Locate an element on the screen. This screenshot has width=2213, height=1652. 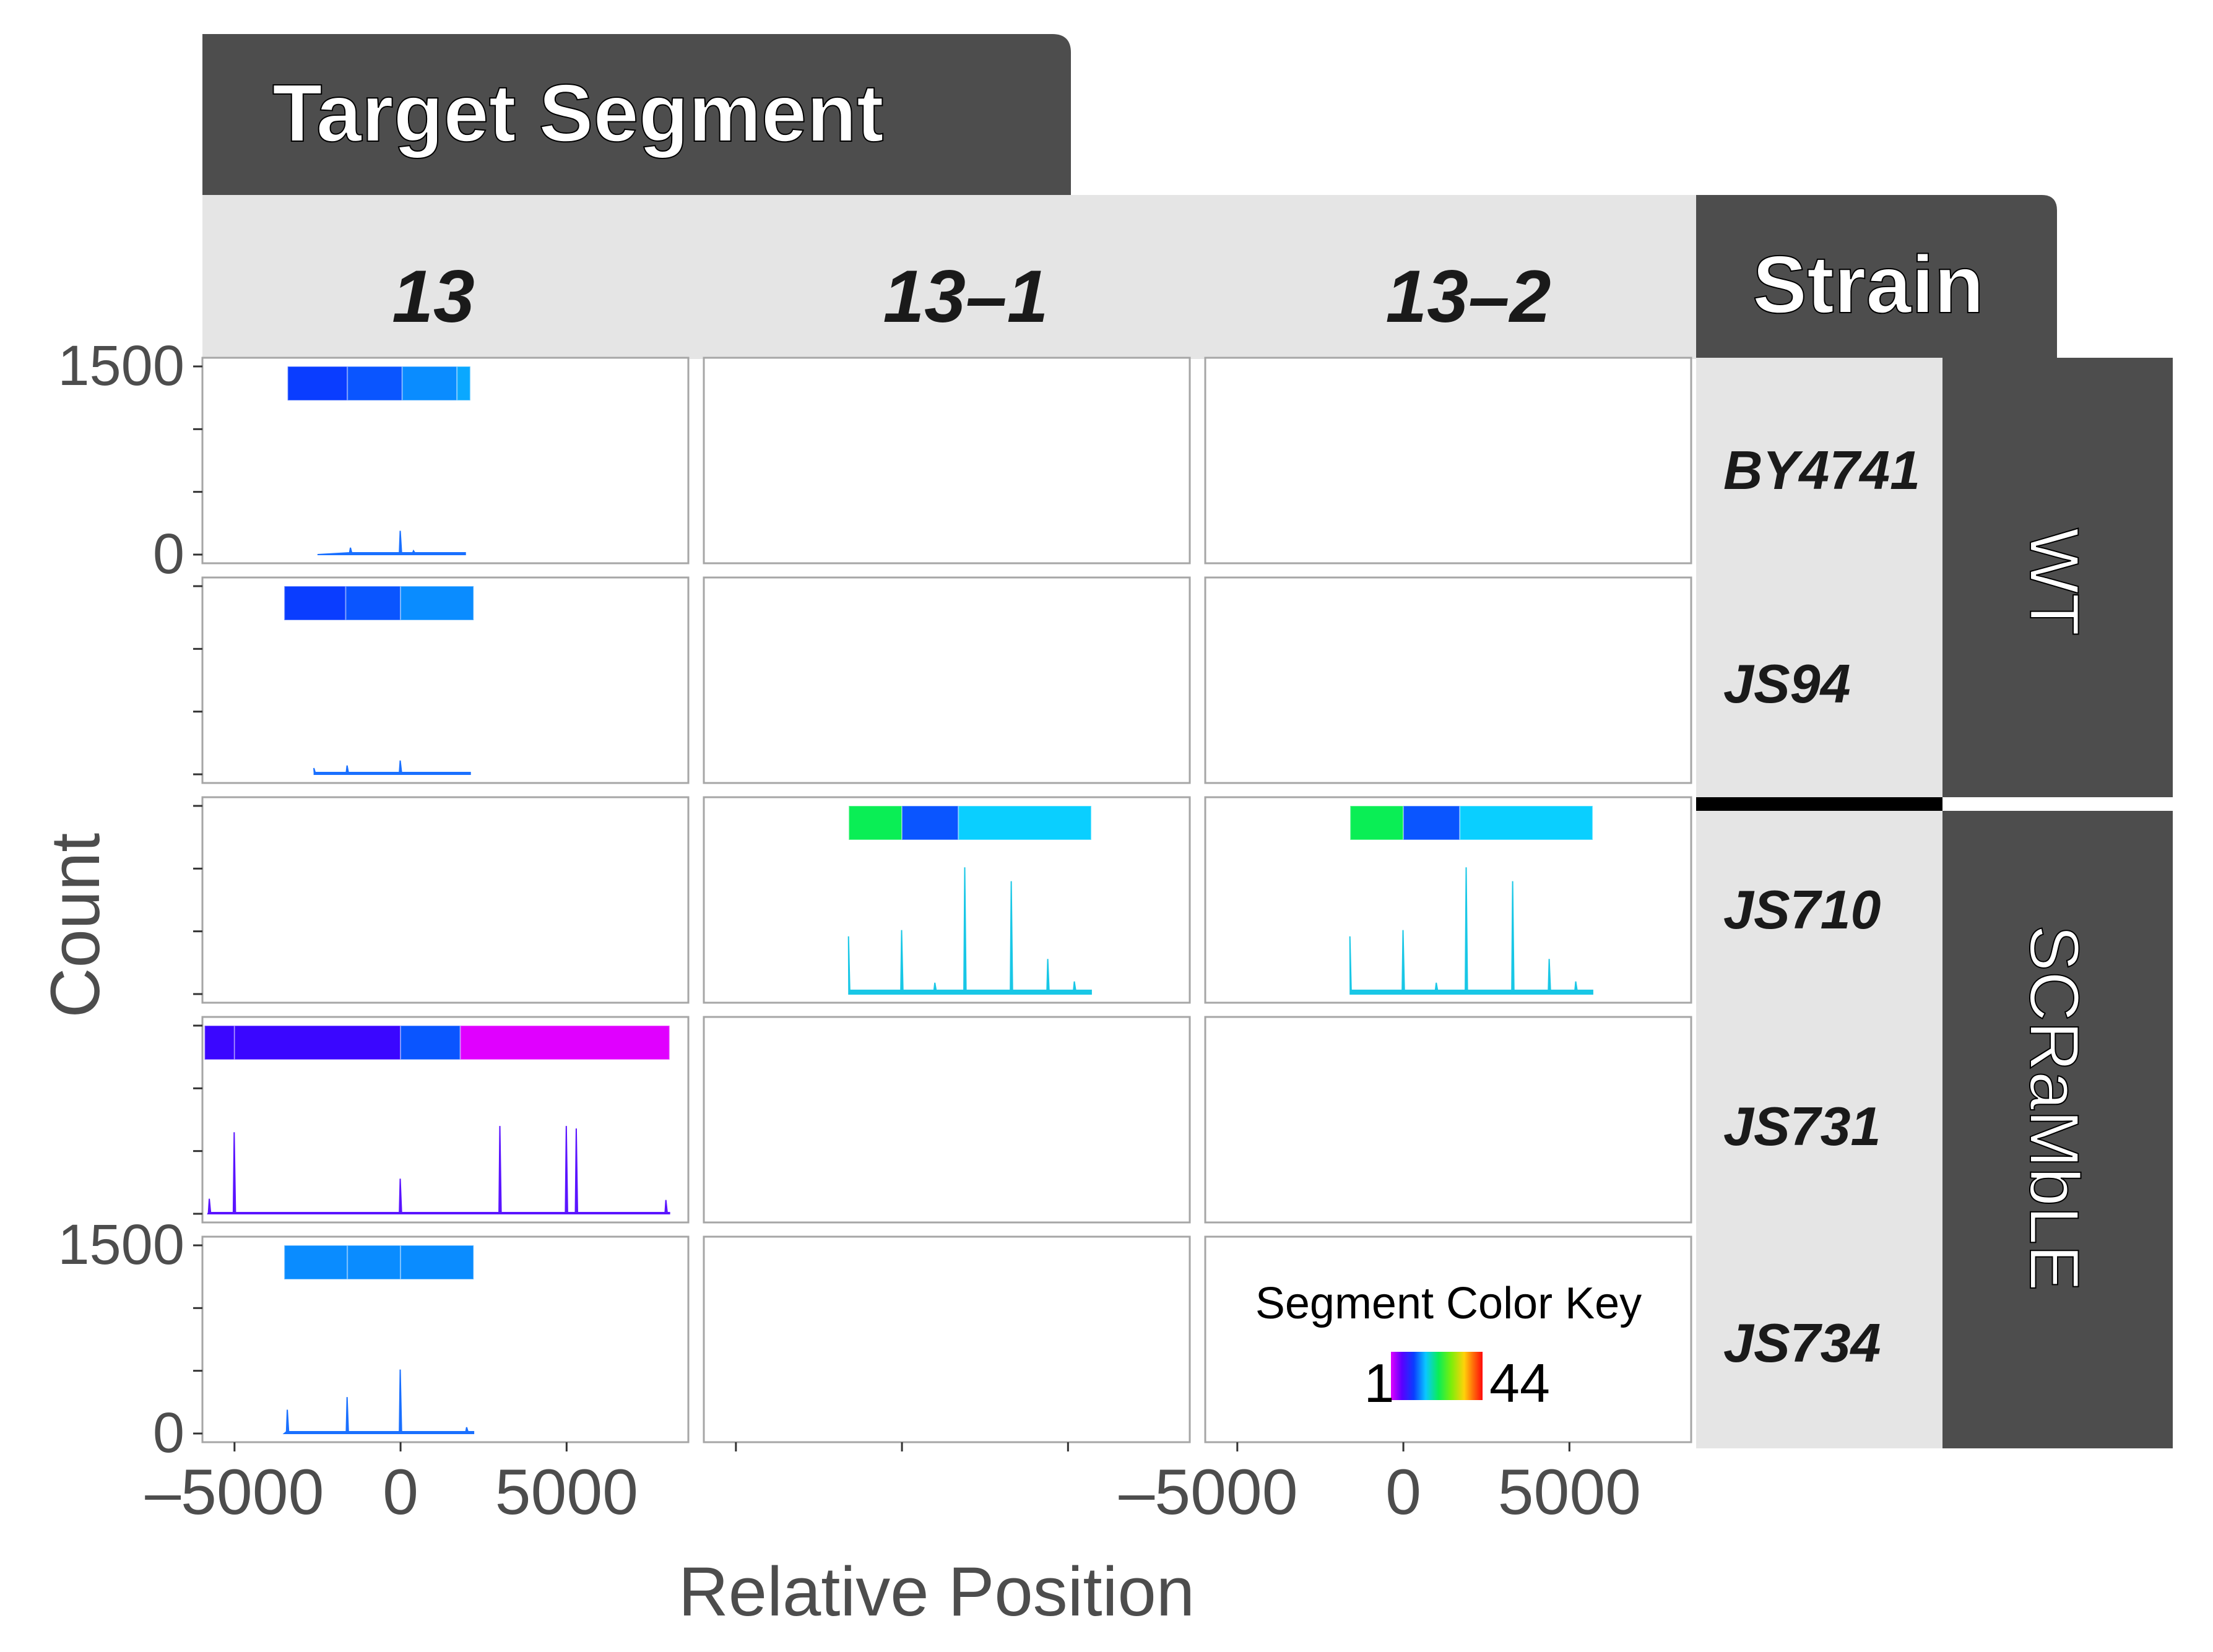
column-header-strip is located at coordinates (949, 277).